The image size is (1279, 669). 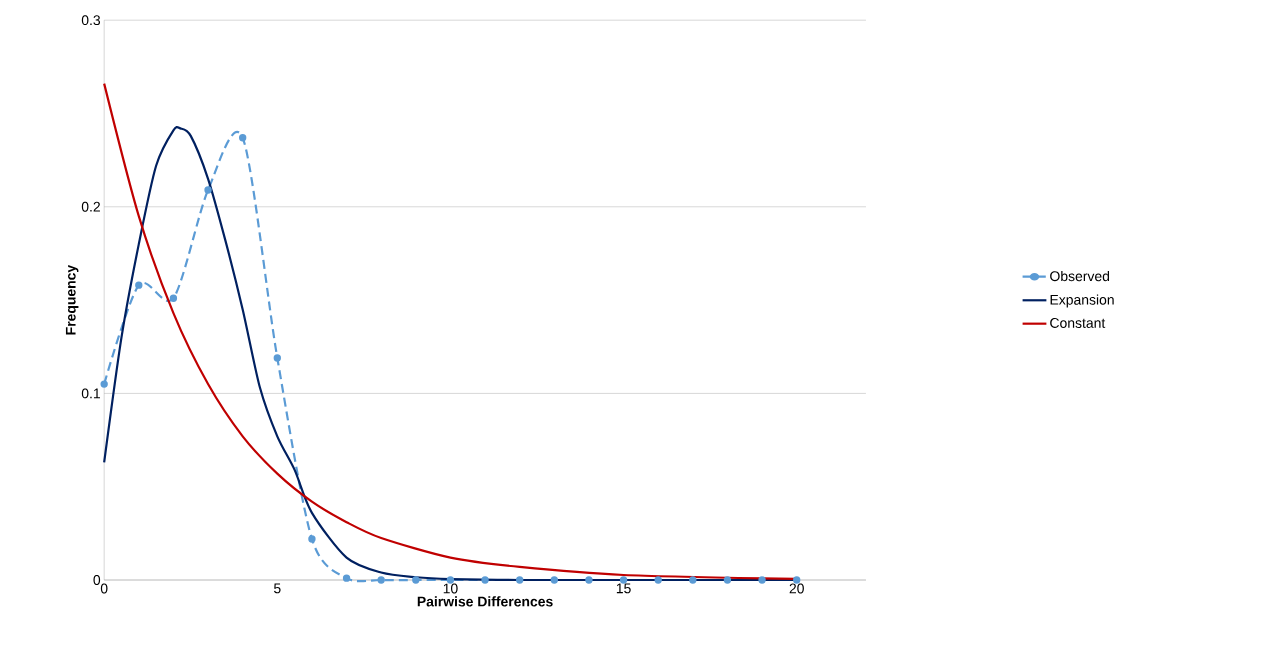 I want to click on y-tick-label: 0, so click(x=97, y=579).